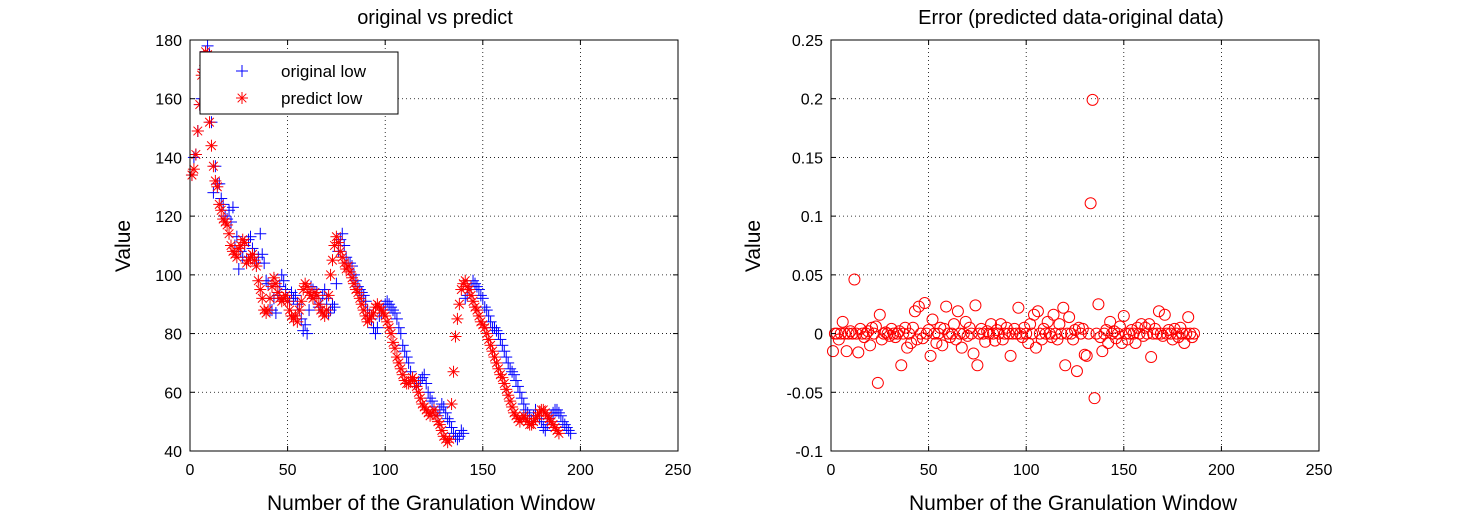 The width and height of the screenshot is (1459, 520). I want to click on y-tick-label: 0.05, so click(807, 276).